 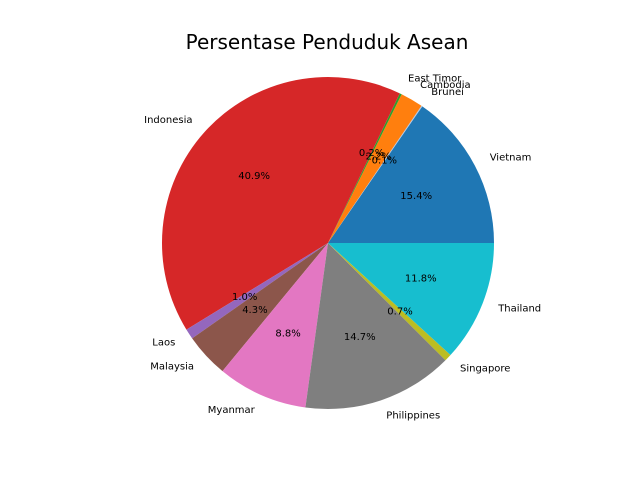 What do you see at coordinates (413, 416) in the screenshot?
I see `slice-label-philippines: Philippines` at bounding box center [413, 416].